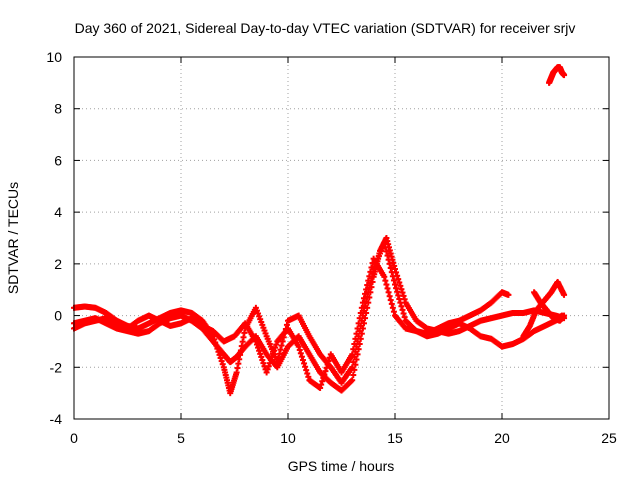 Image resolution: width=640 pixels, height=480 pixels. I want to click on x-tick-label: 10, so click(288, 438).